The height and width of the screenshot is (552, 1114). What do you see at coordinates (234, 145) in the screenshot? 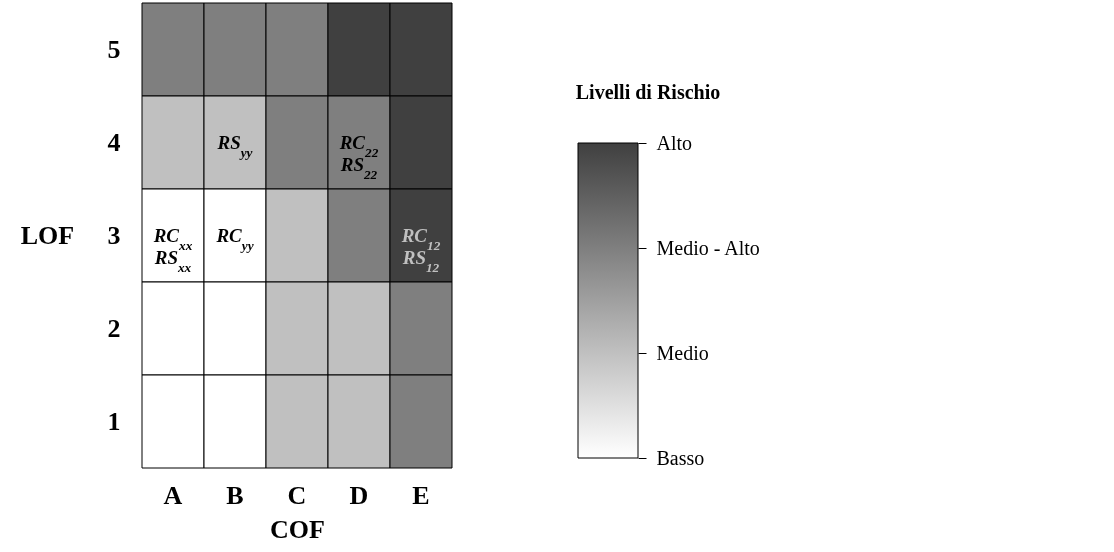
I see `data-label: RS$_{yy}$` at bounding box center [234, 145].